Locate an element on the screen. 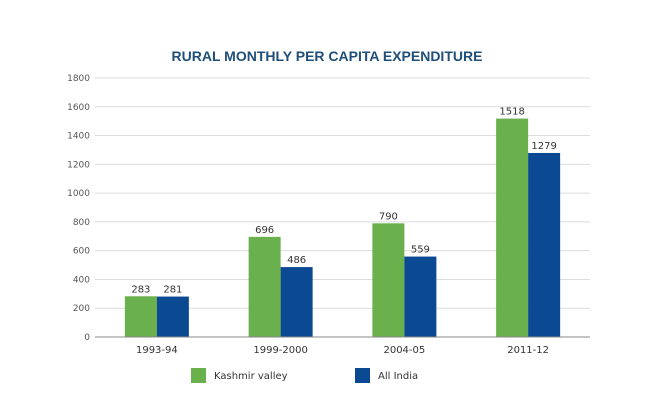  legend: Kashmir valley All India is located at coordinates (304, 375).